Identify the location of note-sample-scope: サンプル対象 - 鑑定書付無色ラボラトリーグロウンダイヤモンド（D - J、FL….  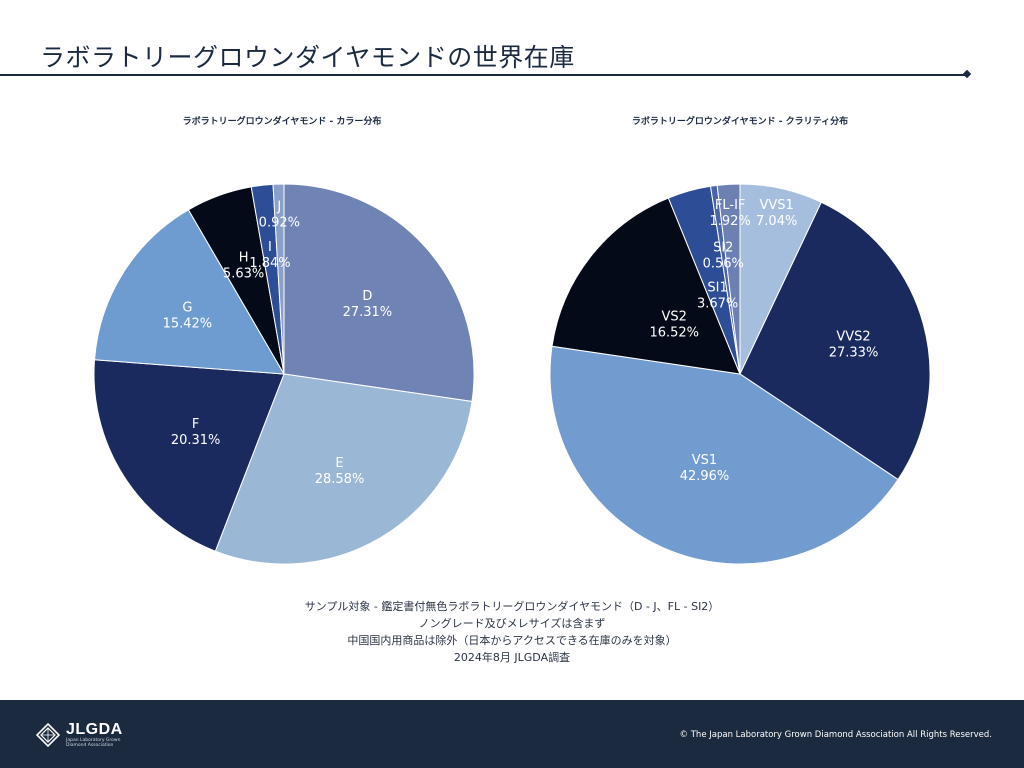
(512, 606).